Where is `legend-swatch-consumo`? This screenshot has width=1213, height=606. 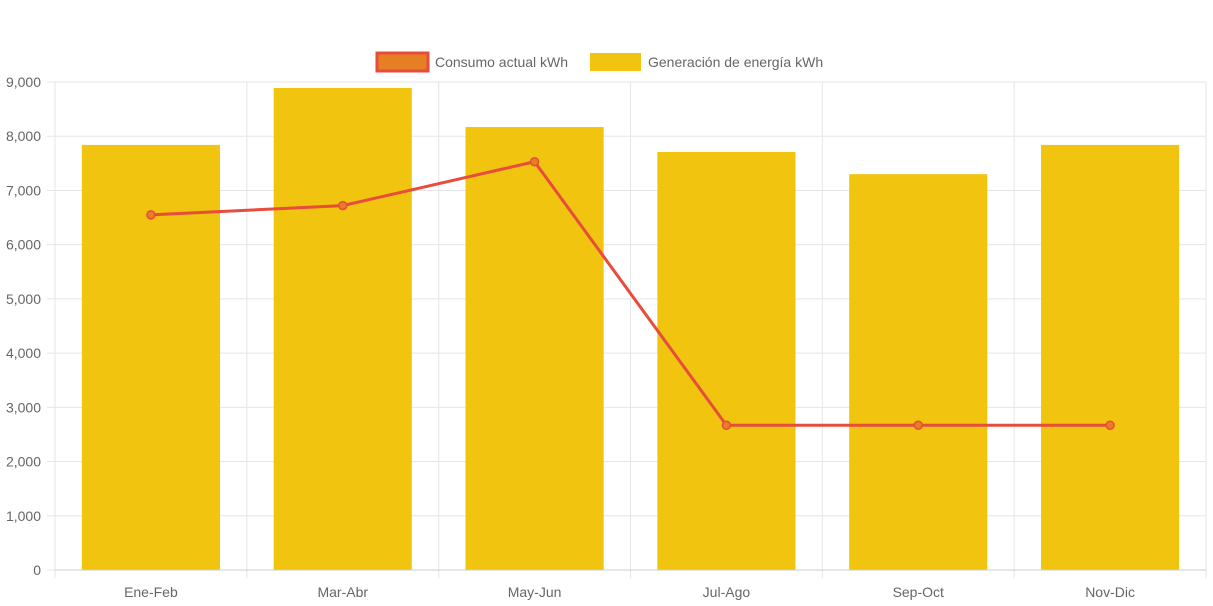
legend-swatch-consumo is located at coordinates (402, 62).